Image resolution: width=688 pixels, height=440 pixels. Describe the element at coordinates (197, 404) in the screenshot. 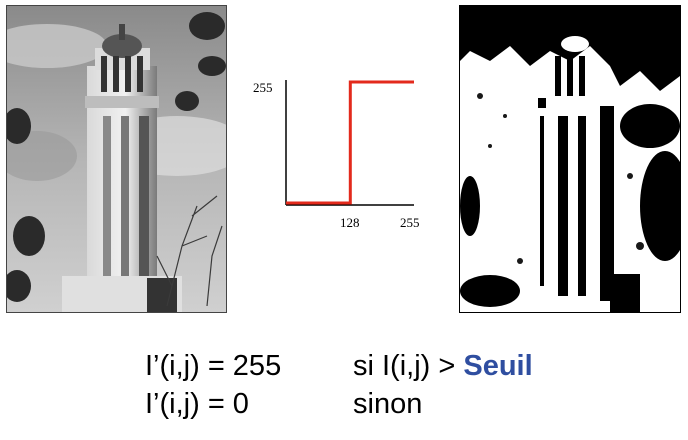

I see `formula-row-2-lhs: I’(i,j) = 0` at that location.